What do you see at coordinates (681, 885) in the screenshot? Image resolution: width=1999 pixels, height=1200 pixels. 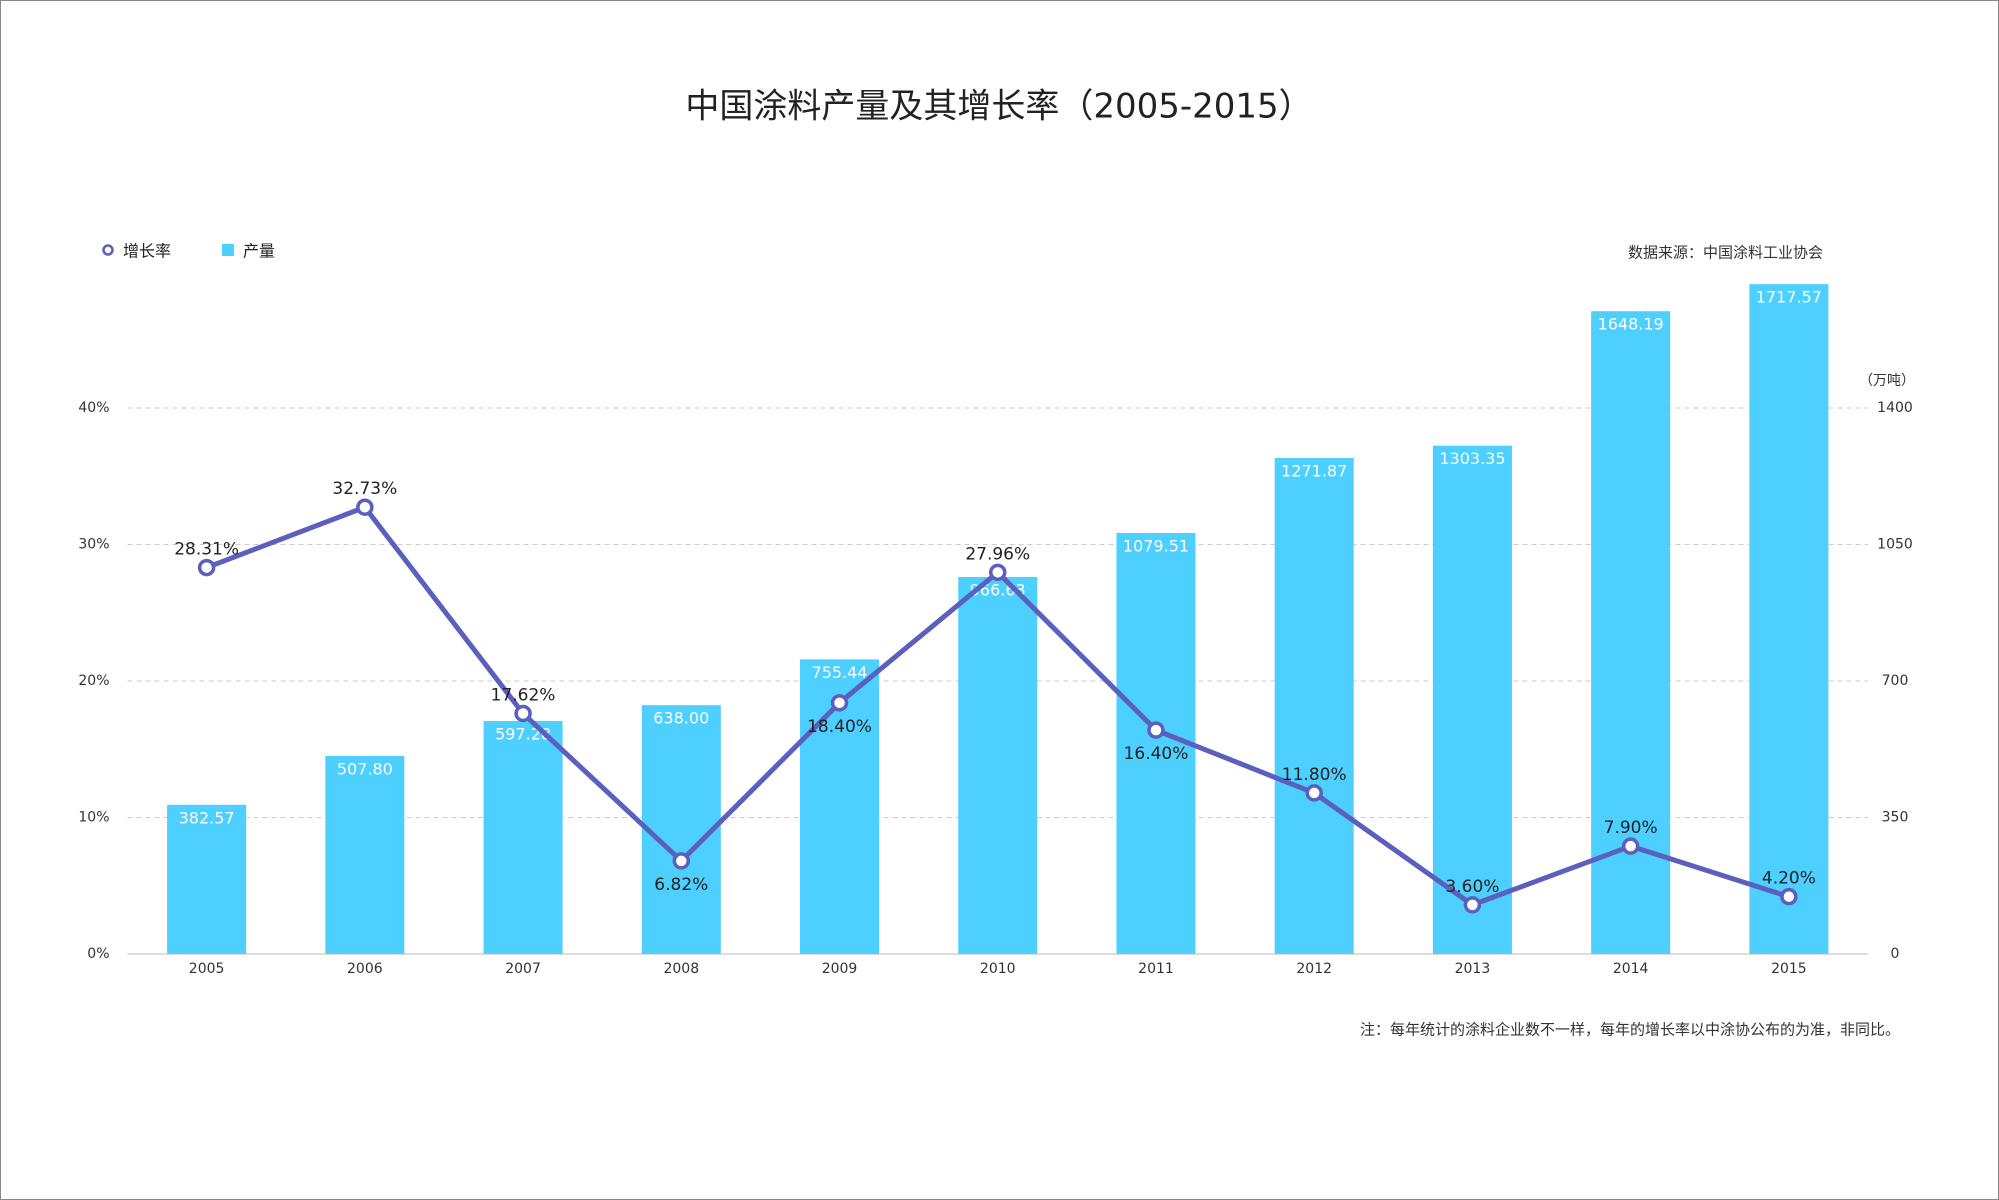 I see `line-label: 6.82%` at bounding box center [681, 885].